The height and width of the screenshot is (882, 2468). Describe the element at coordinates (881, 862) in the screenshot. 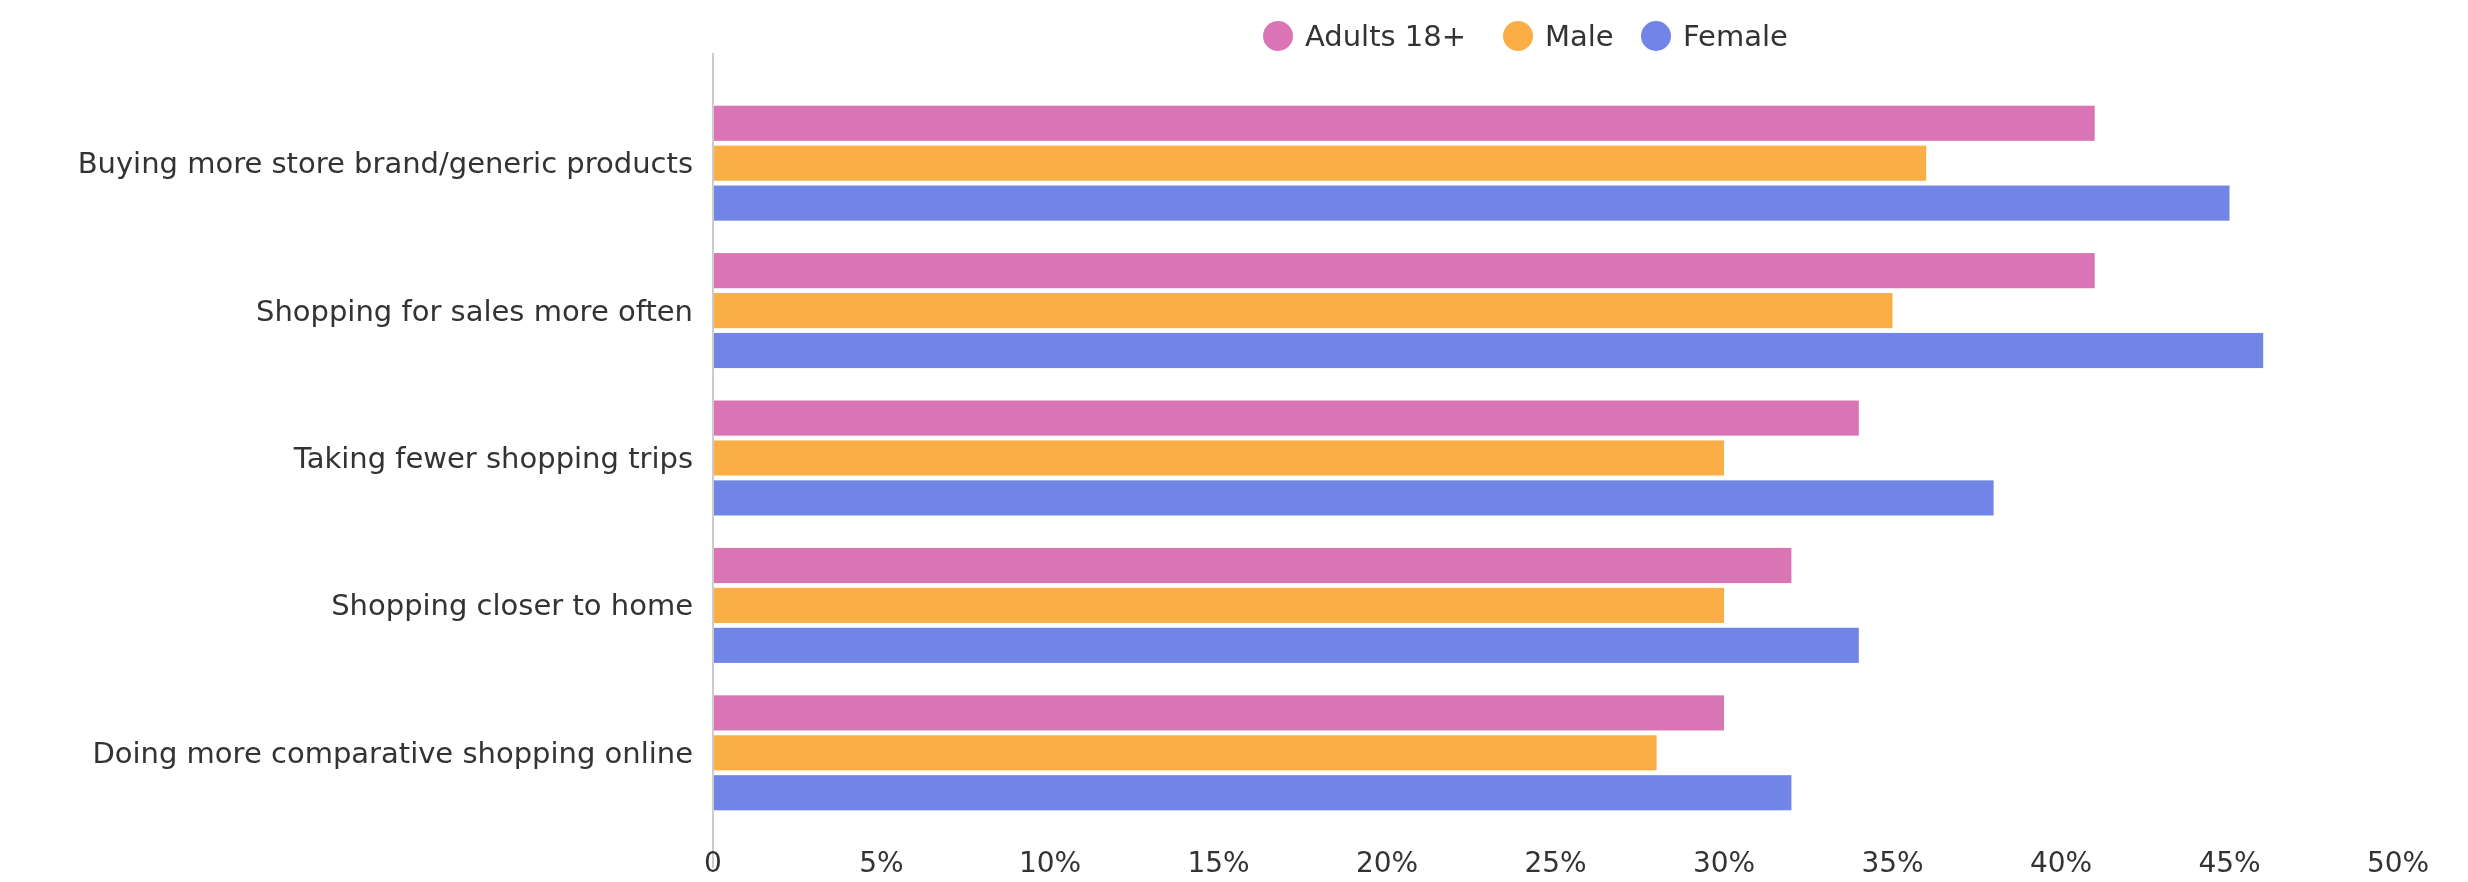

I see `x-tick-label: 5%` at that location.